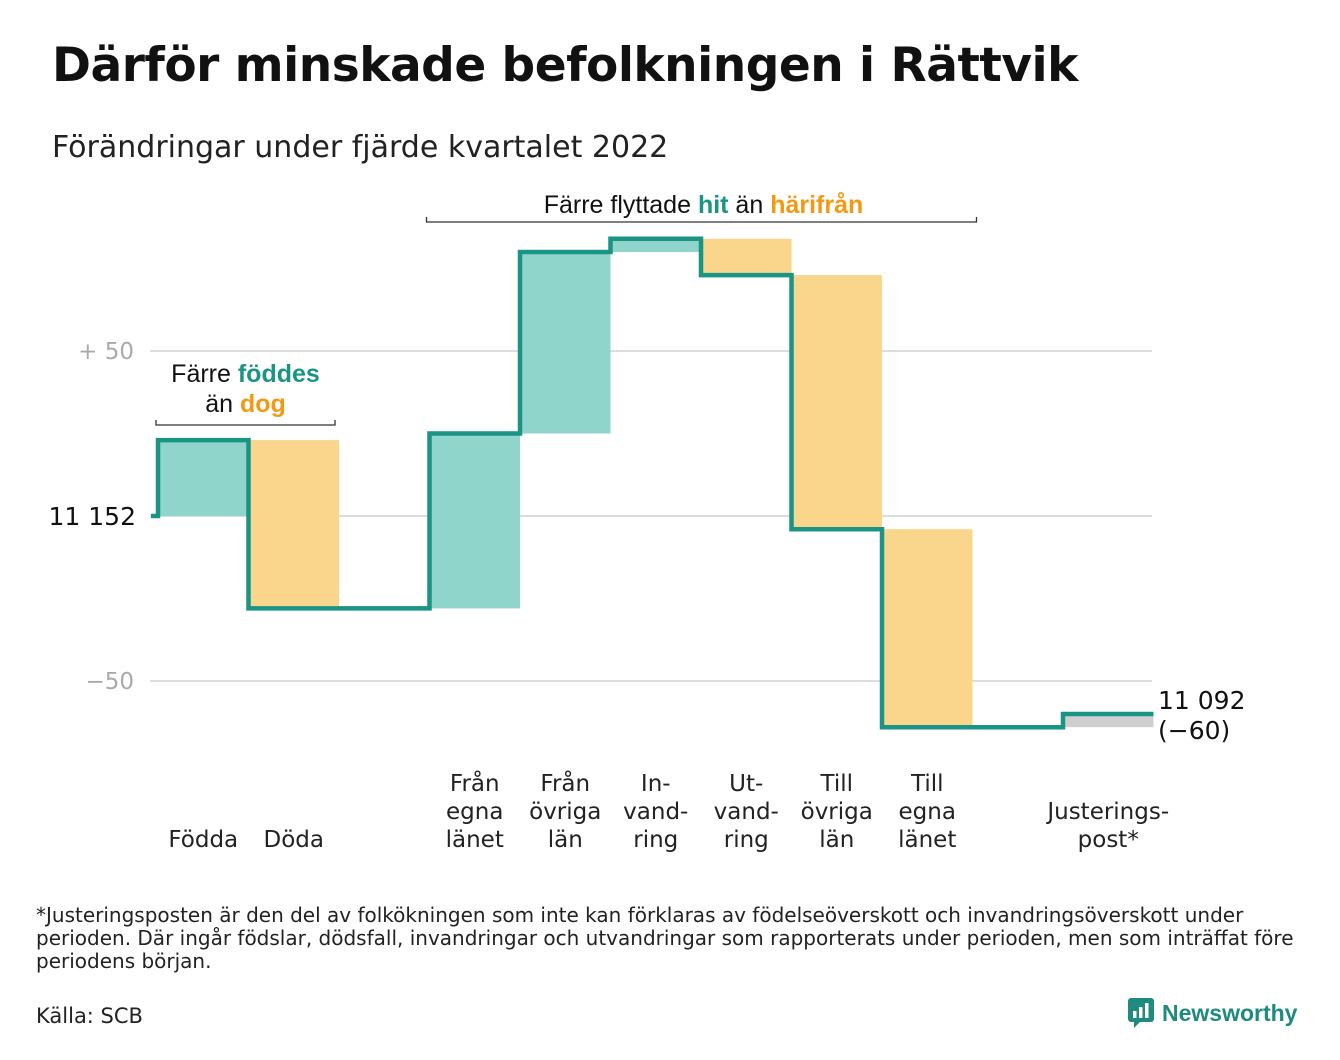 This screenshot has height=1060, width=1340. I want to click on annotation-text: Färre flyttade hit än härifrån, so click(704, 205).